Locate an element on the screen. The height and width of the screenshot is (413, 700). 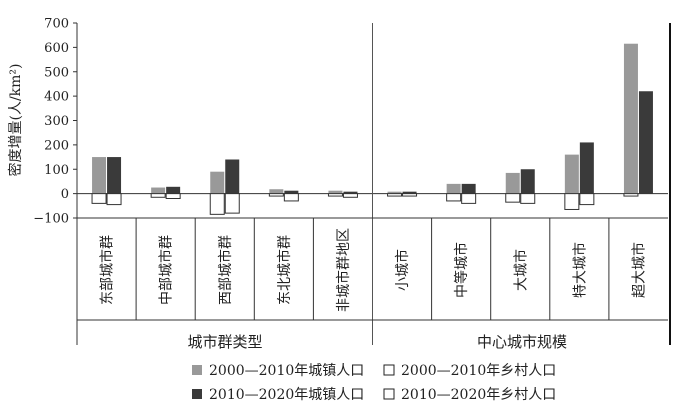
y-tick-label: 100 is located at coordinates (56, 170).